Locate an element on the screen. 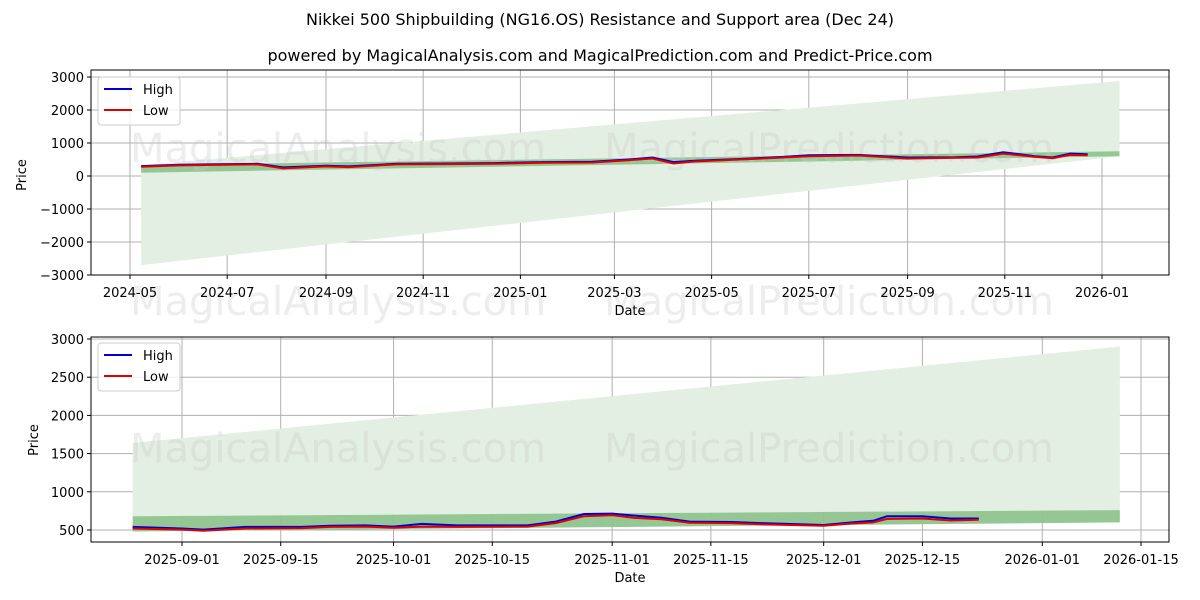  x-tick-label: 2025-11-01 is located at coordinates (612, 560).